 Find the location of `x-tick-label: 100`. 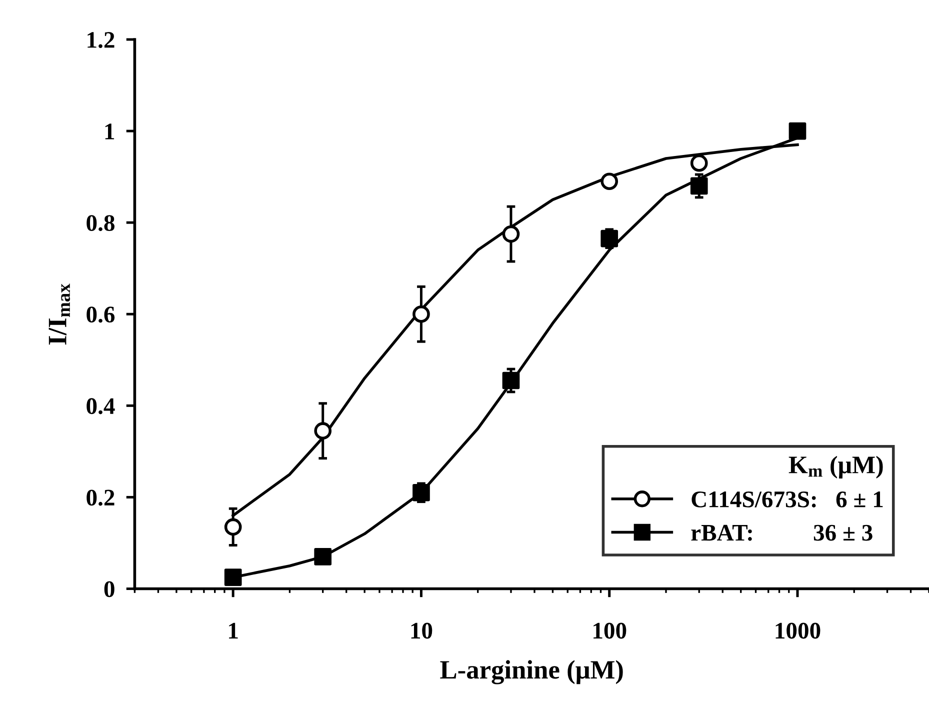

x-tick-label: 100 is located at coordinates (610, 630).